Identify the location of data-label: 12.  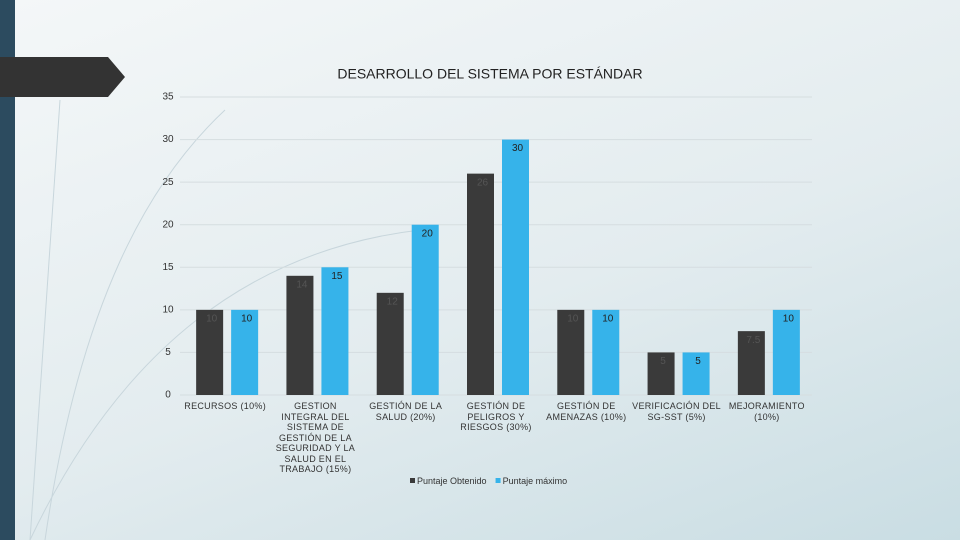
(393, 301).